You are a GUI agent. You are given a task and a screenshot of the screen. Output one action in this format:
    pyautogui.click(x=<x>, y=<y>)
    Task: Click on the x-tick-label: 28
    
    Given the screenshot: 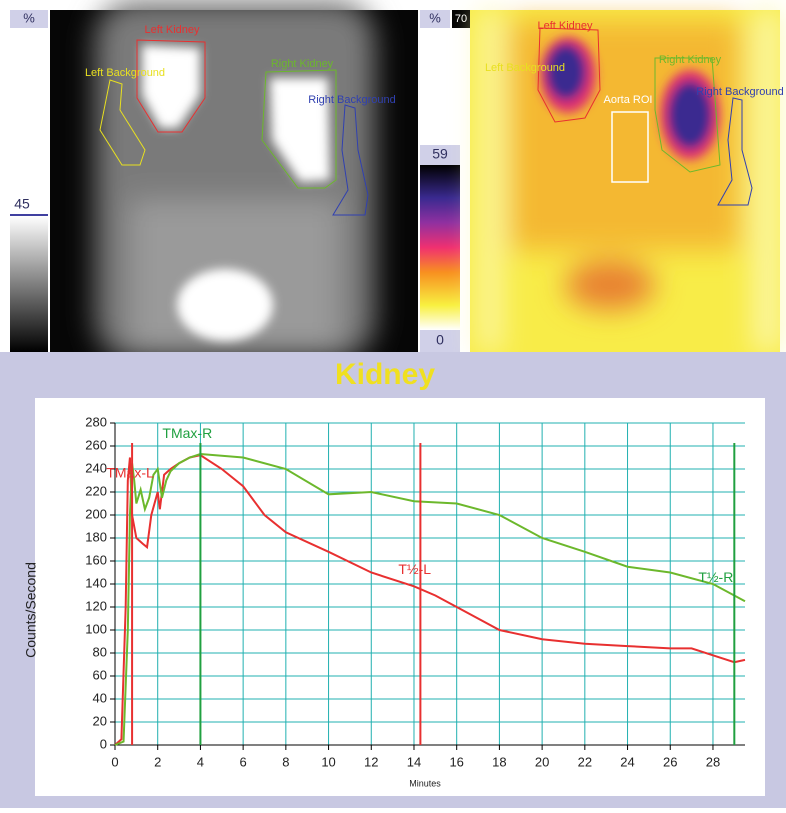 What is the action you would take?
    pyautogui.click(x=713, y=761)
    